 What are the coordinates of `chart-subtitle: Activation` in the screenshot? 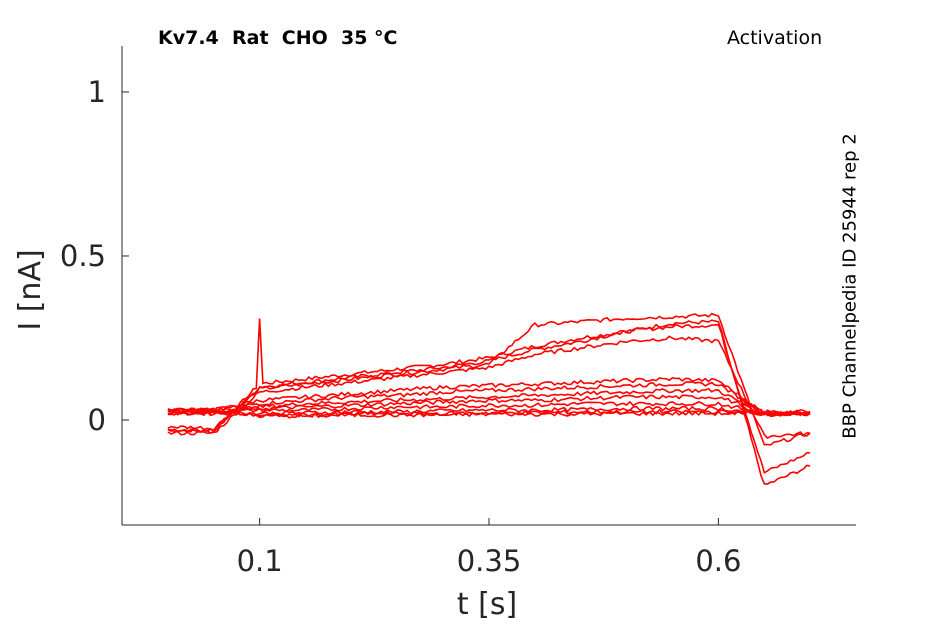 It's located at (775, 38).